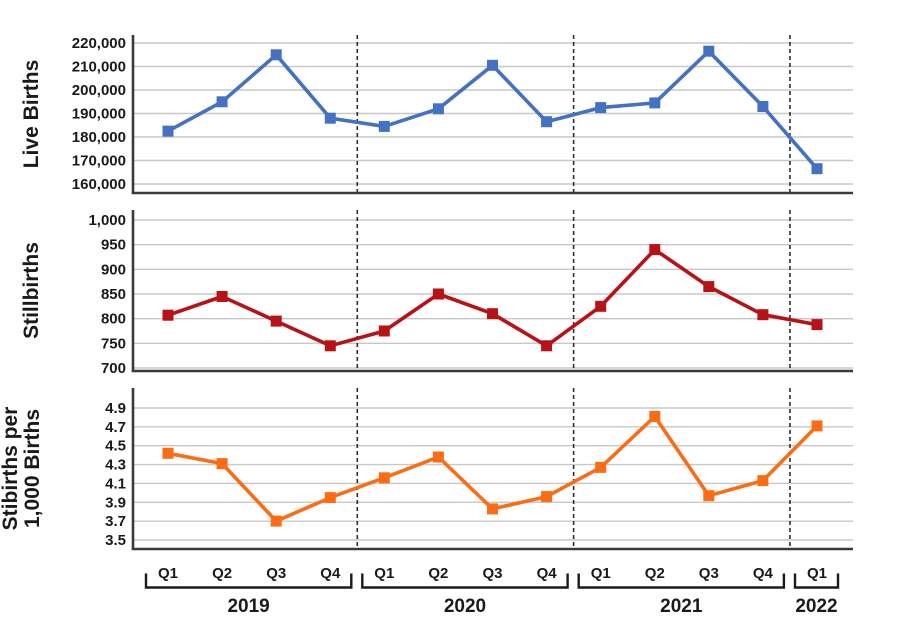  I want to click on y-tick-label: 900, so click(113, 269).